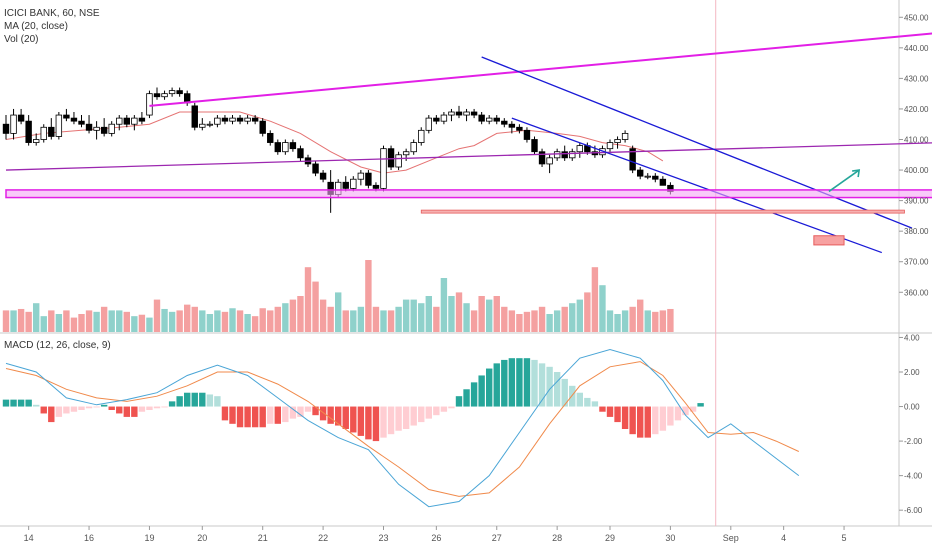  I want to click on ma-legend: MA (20, close), so click(36, 26).